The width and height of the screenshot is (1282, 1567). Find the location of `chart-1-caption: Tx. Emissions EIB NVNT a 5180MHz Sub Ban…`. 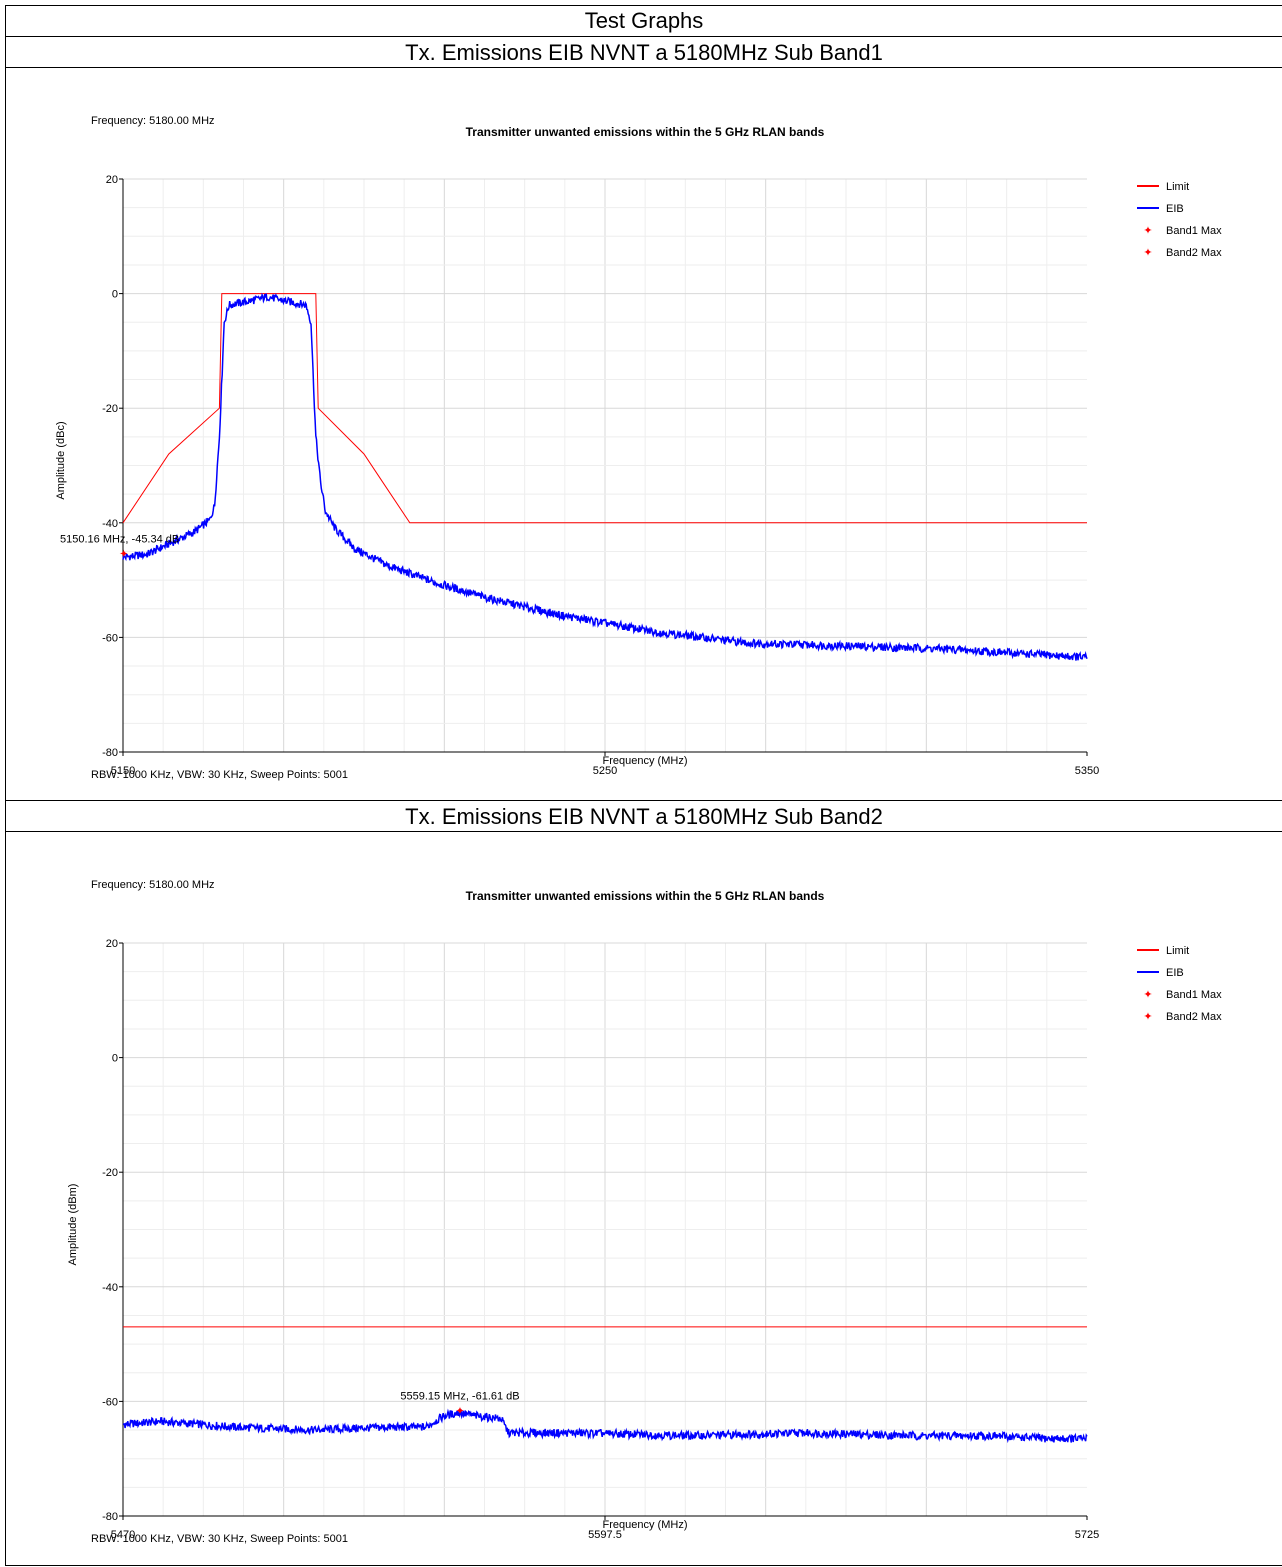

chart-1-caption: Tx. Emissions EIB NVNT a 5180MHz Sub Ban… is located at coordinates (644, 52).